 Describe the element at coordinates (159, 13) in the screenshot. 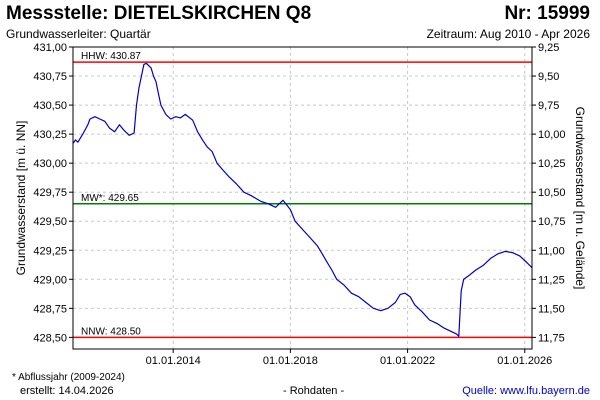

I see `station-title: Messstelle: DIETELSKIRCHEN Q8` at that location.